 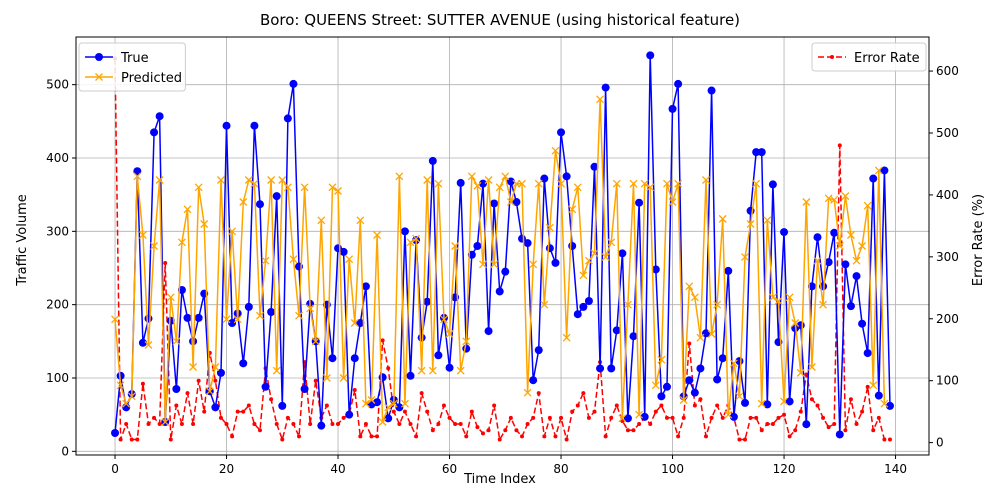 What do you see at coordinates (509, 465) in the screenshot?
I see `x-axis: 0 20 40 60 80 100 120 140` at bounding box center [509, 465].